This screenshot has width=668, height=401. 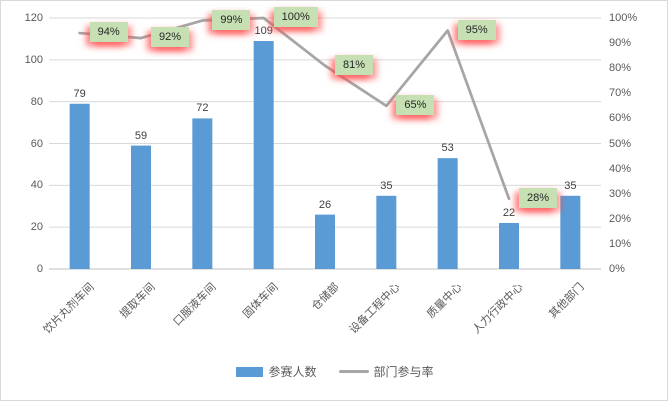 I want to click on right-axis-tick-label: 30%, so click(x=620, y=193).